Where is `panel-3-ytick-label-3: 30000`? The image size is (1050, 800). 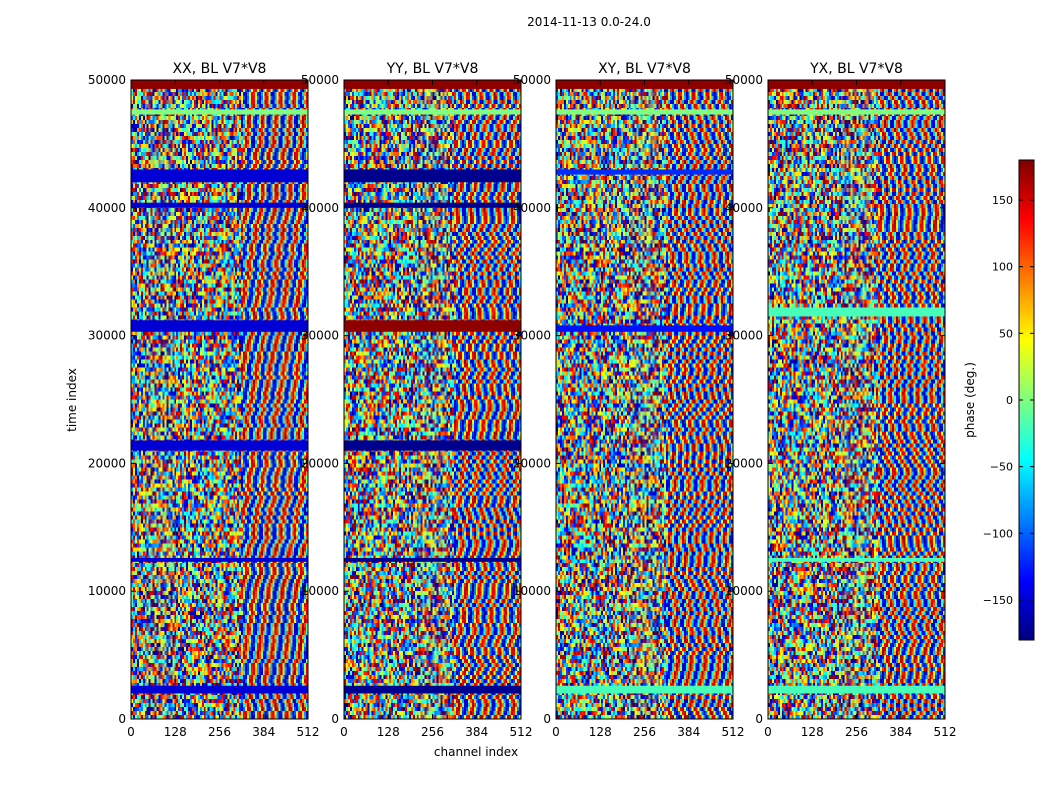
panel-3-ytick-label-3: 30000 is located at coordinates (744, 336).